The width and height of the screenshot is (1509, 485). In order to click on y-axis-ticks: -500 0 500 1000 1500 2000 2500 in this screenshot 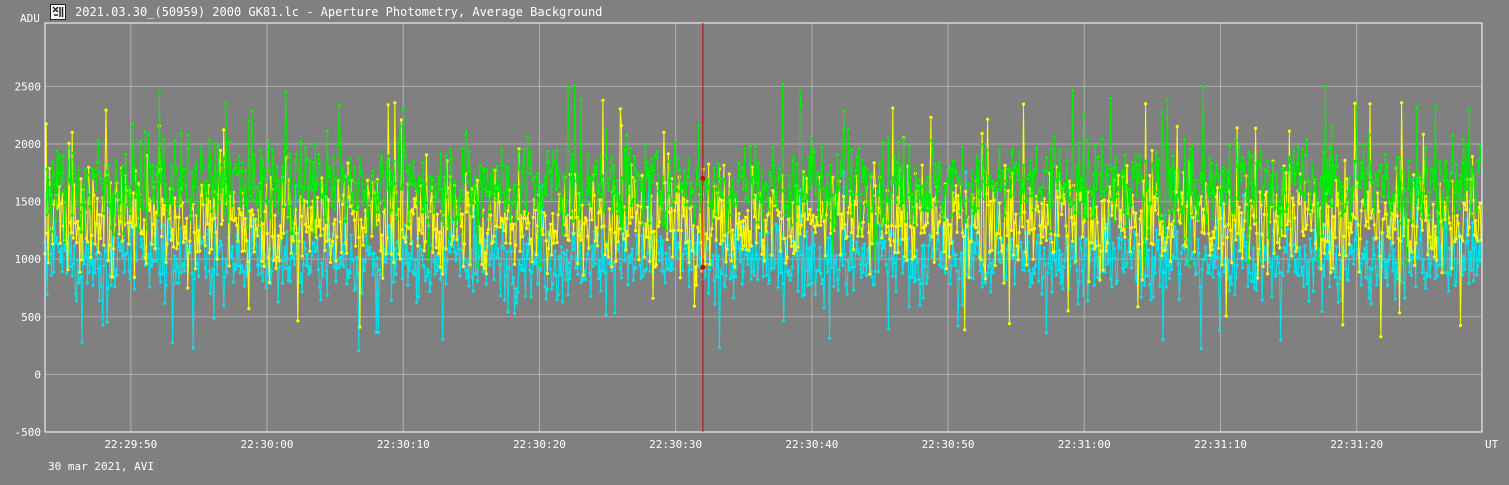, I will do `click(28, 259)`.